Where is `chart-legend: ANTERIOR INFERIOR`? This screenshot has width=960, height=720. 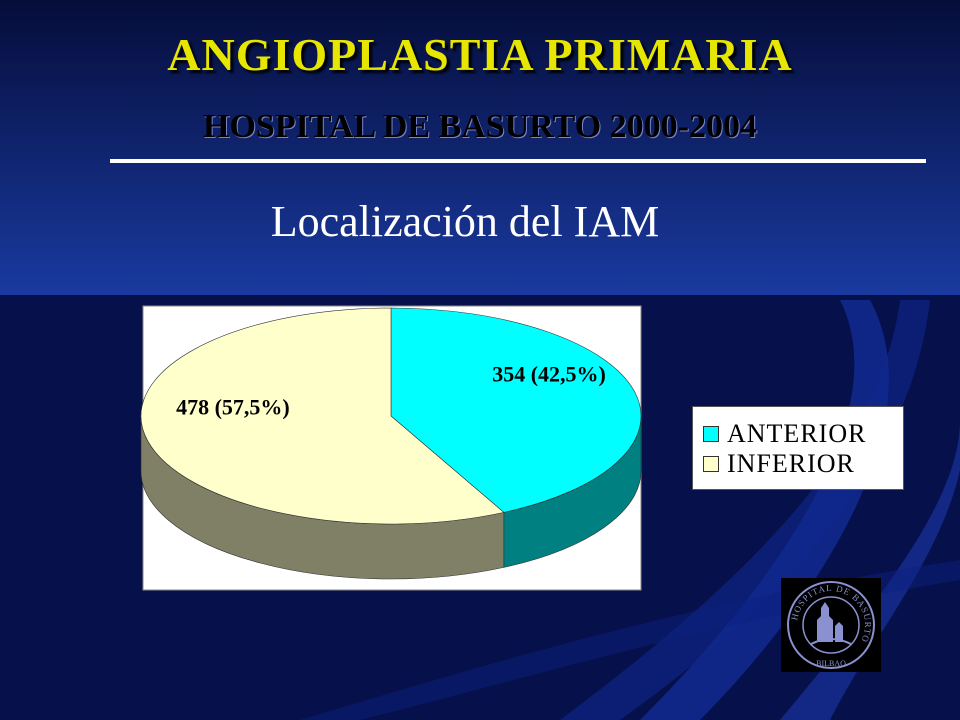
chart-legend: ANTERIOR INFERIOR is located at coordinates (798, 448).